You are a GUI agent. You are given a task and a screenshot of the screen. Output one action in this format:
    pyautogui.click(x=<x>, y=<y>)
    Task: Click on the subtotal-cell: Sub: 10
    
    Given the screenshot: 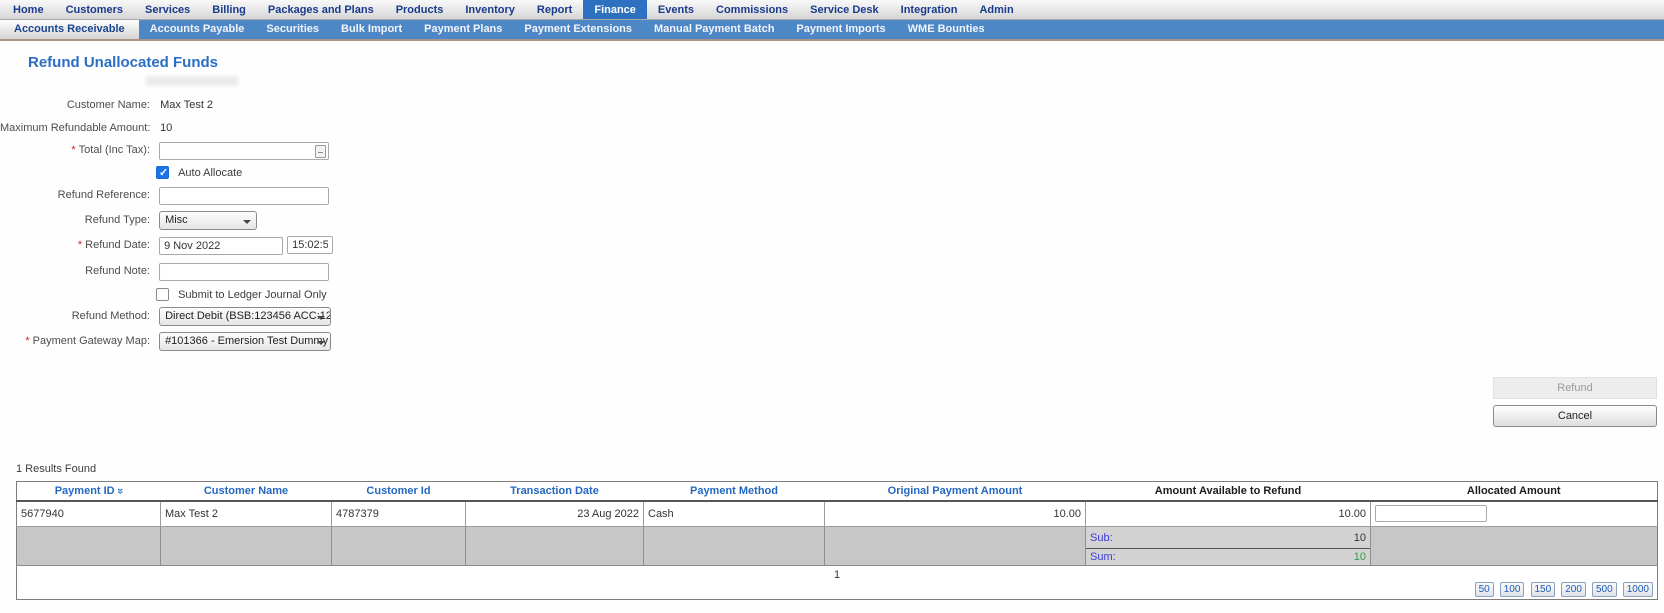 What is the action you would take?
    pyautogui.click(x=1228, y=537)
    